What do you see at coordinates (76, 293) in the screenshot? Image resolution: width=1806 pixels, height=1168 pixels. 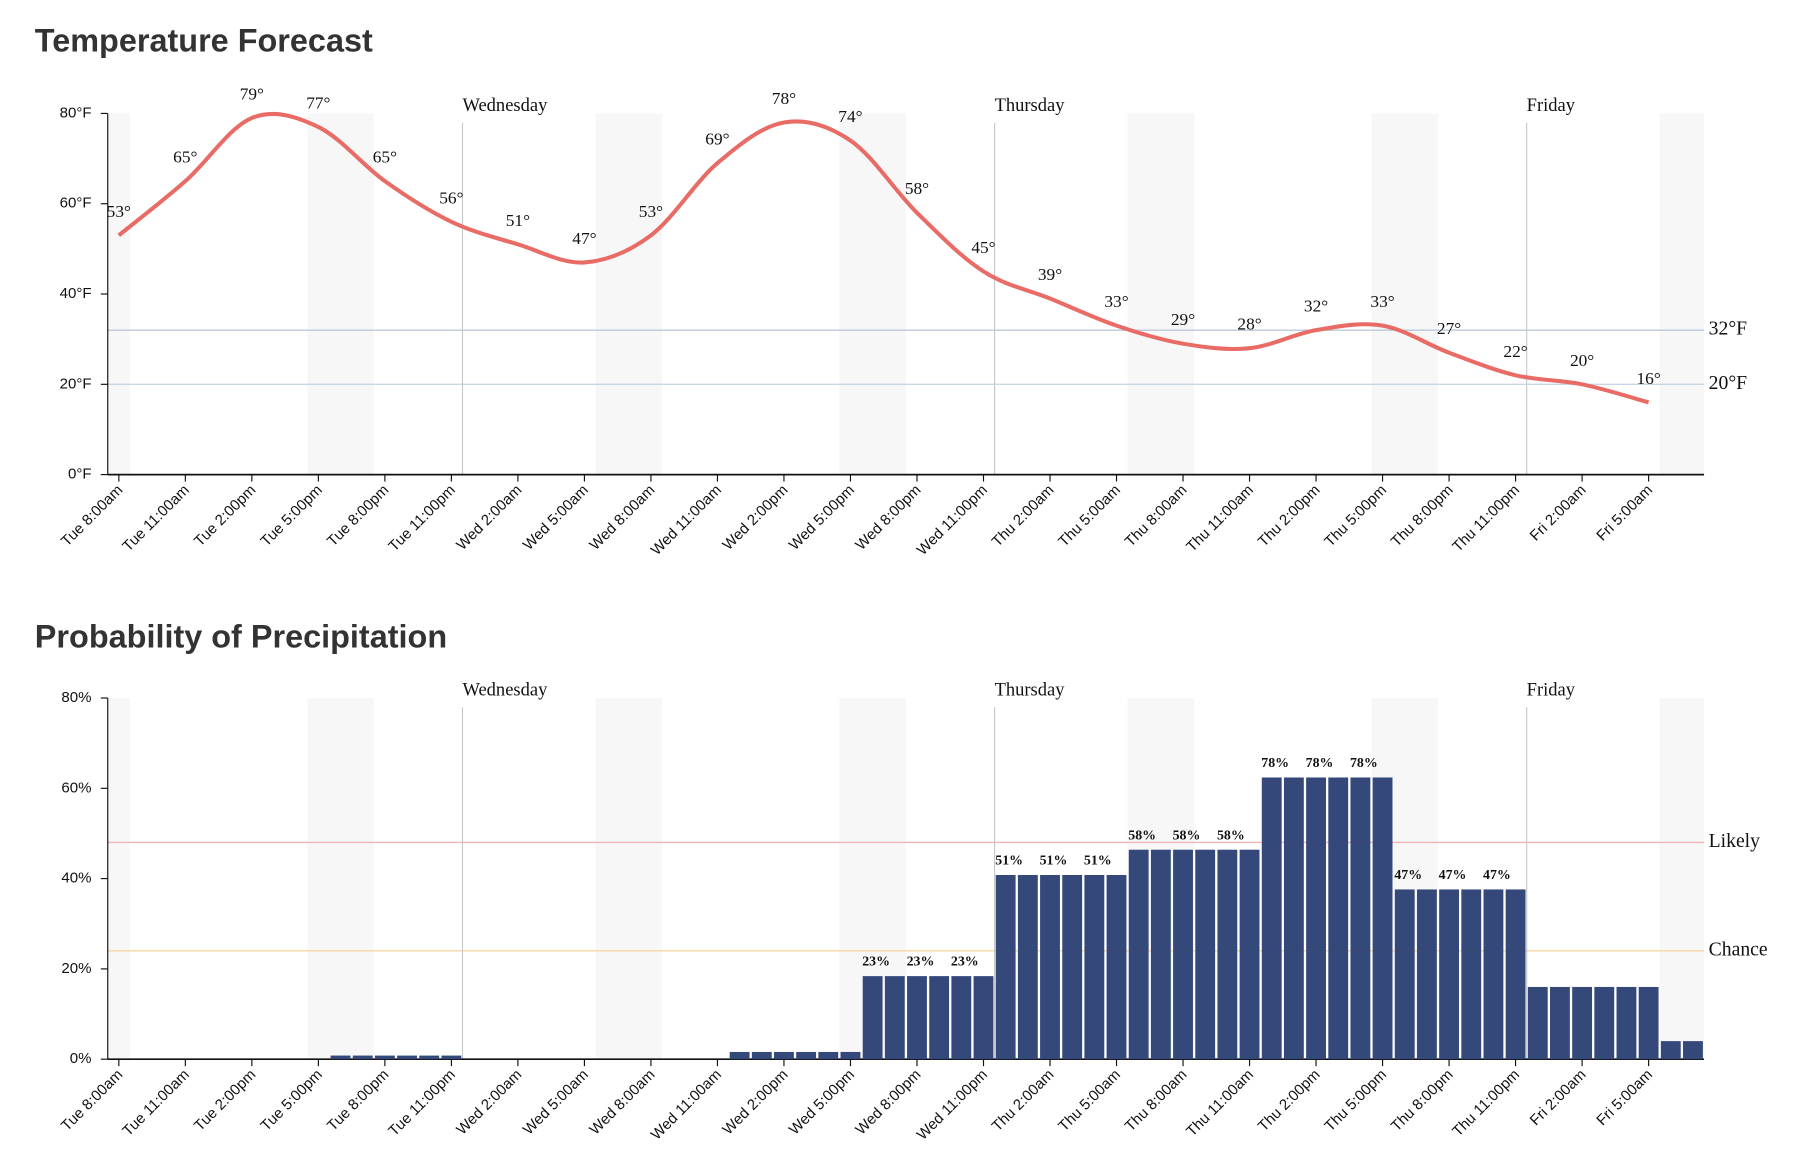 I see `y-tick-label: 40°F` at bounding box center [76, 293].